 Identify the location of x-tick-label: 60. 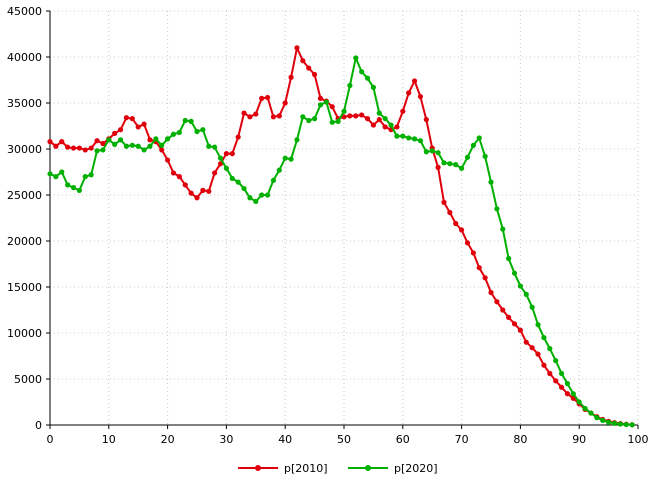
(403, 439).